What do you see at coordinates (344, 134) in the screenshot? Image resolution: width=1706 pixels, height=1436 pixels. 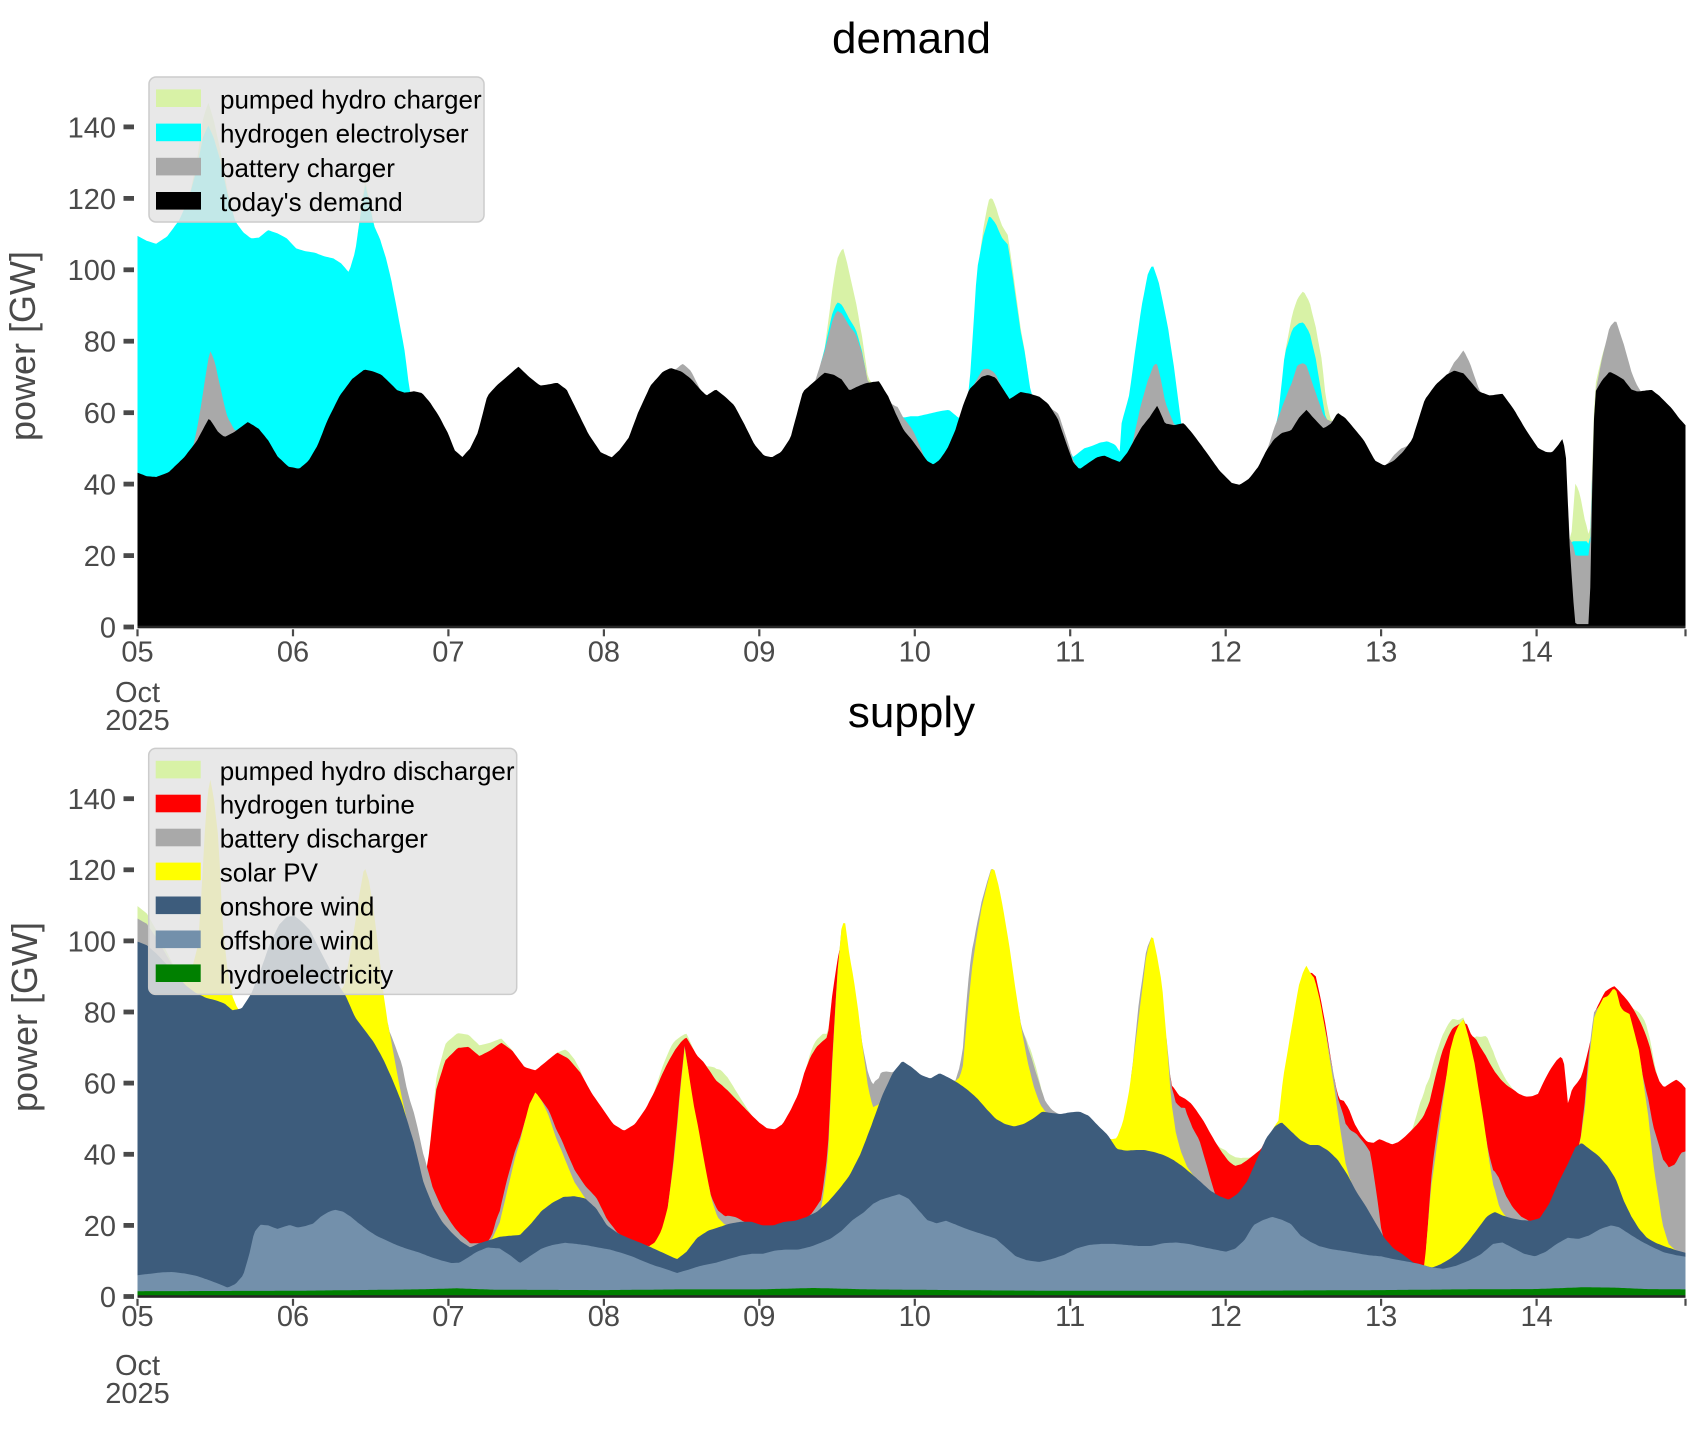 I see `svg-text: hydrogen electrolyser` at bounding box center [344, 134].